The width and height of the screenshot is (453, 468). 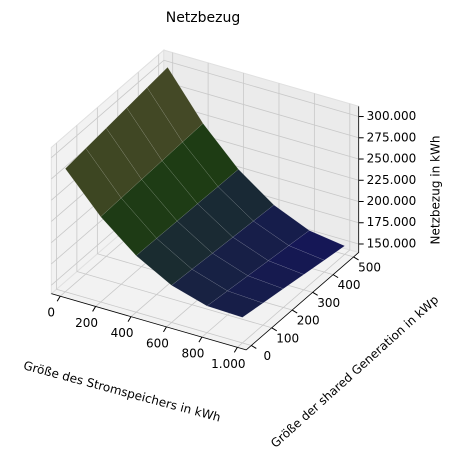 What do you see at coordinates (157, 343) in the screenshot?
I see `x-tick-label: 600` at bounding box center [157, 343].